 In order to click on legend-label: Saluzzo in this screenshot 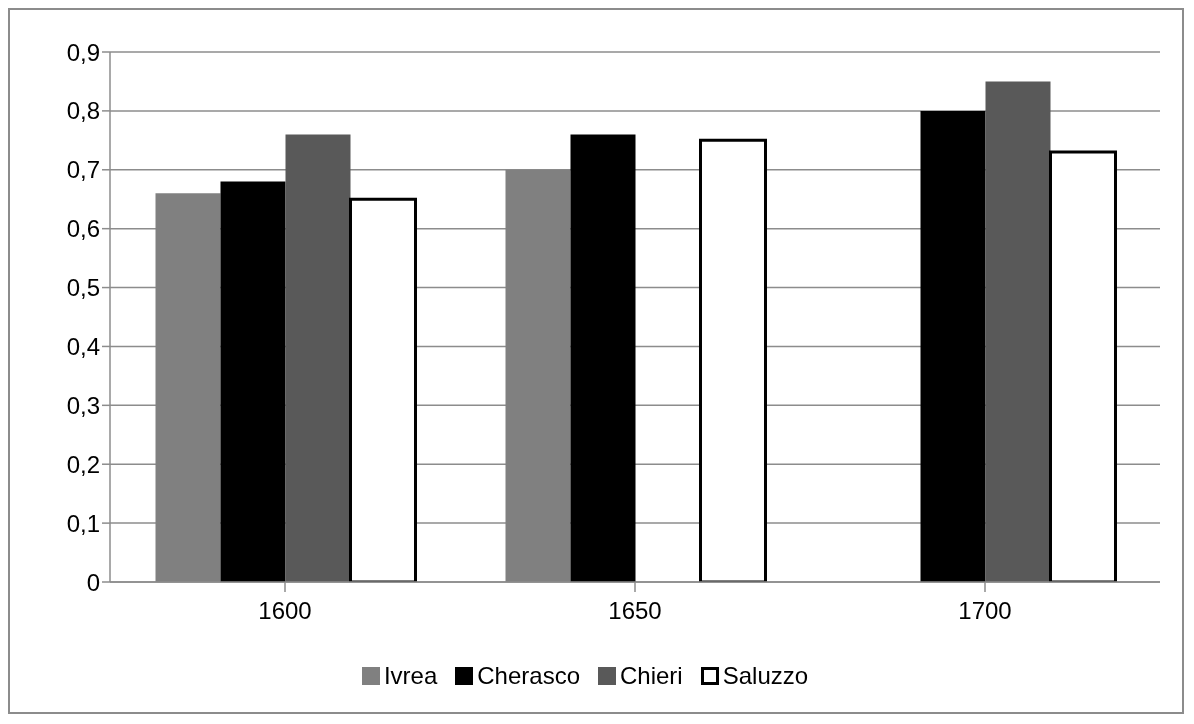, I will do `click(765, 676)`.